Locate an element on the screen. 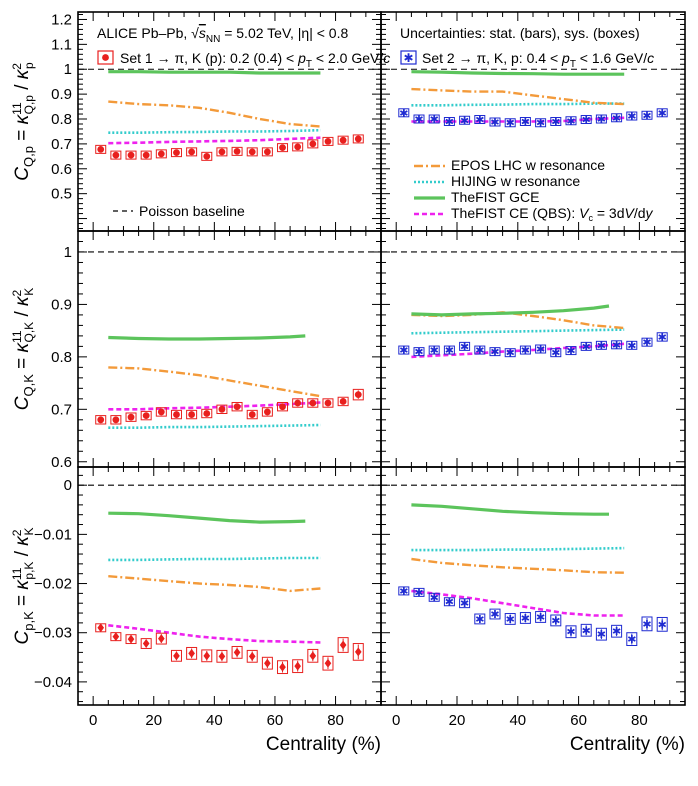 This screenshot has width=698, height=786. ylabel-sub: K is located at coordinates (29, 532).